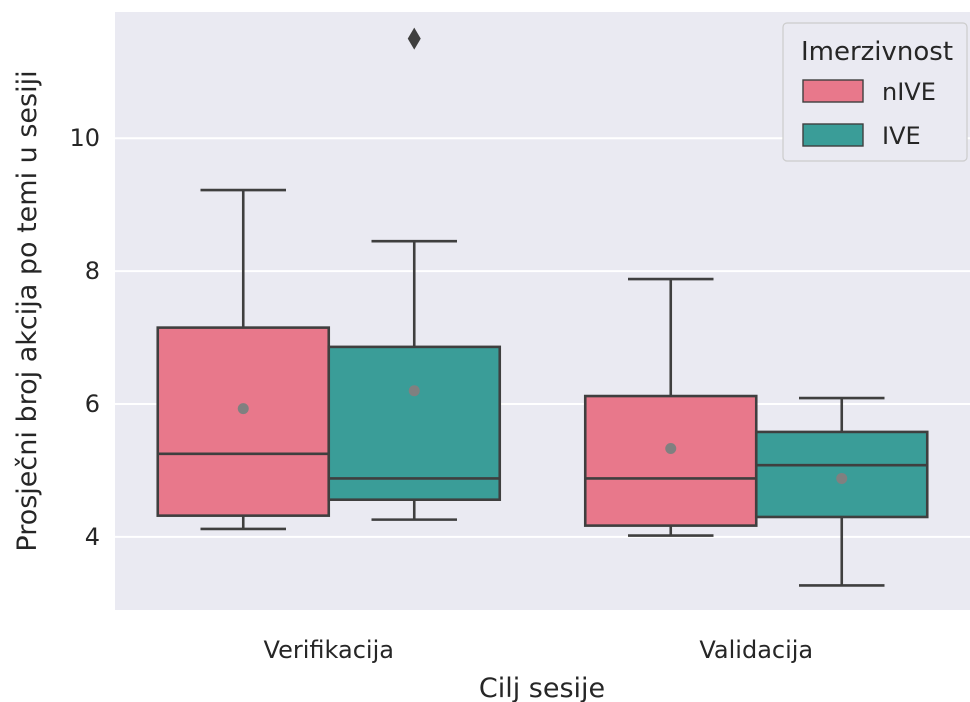 The image size is (970, 702). What do you see at coordinates (84, 337) in the screenshot?
I see `y-axis-ticks: 4 6 8 10` at bounding box center [84, 337].